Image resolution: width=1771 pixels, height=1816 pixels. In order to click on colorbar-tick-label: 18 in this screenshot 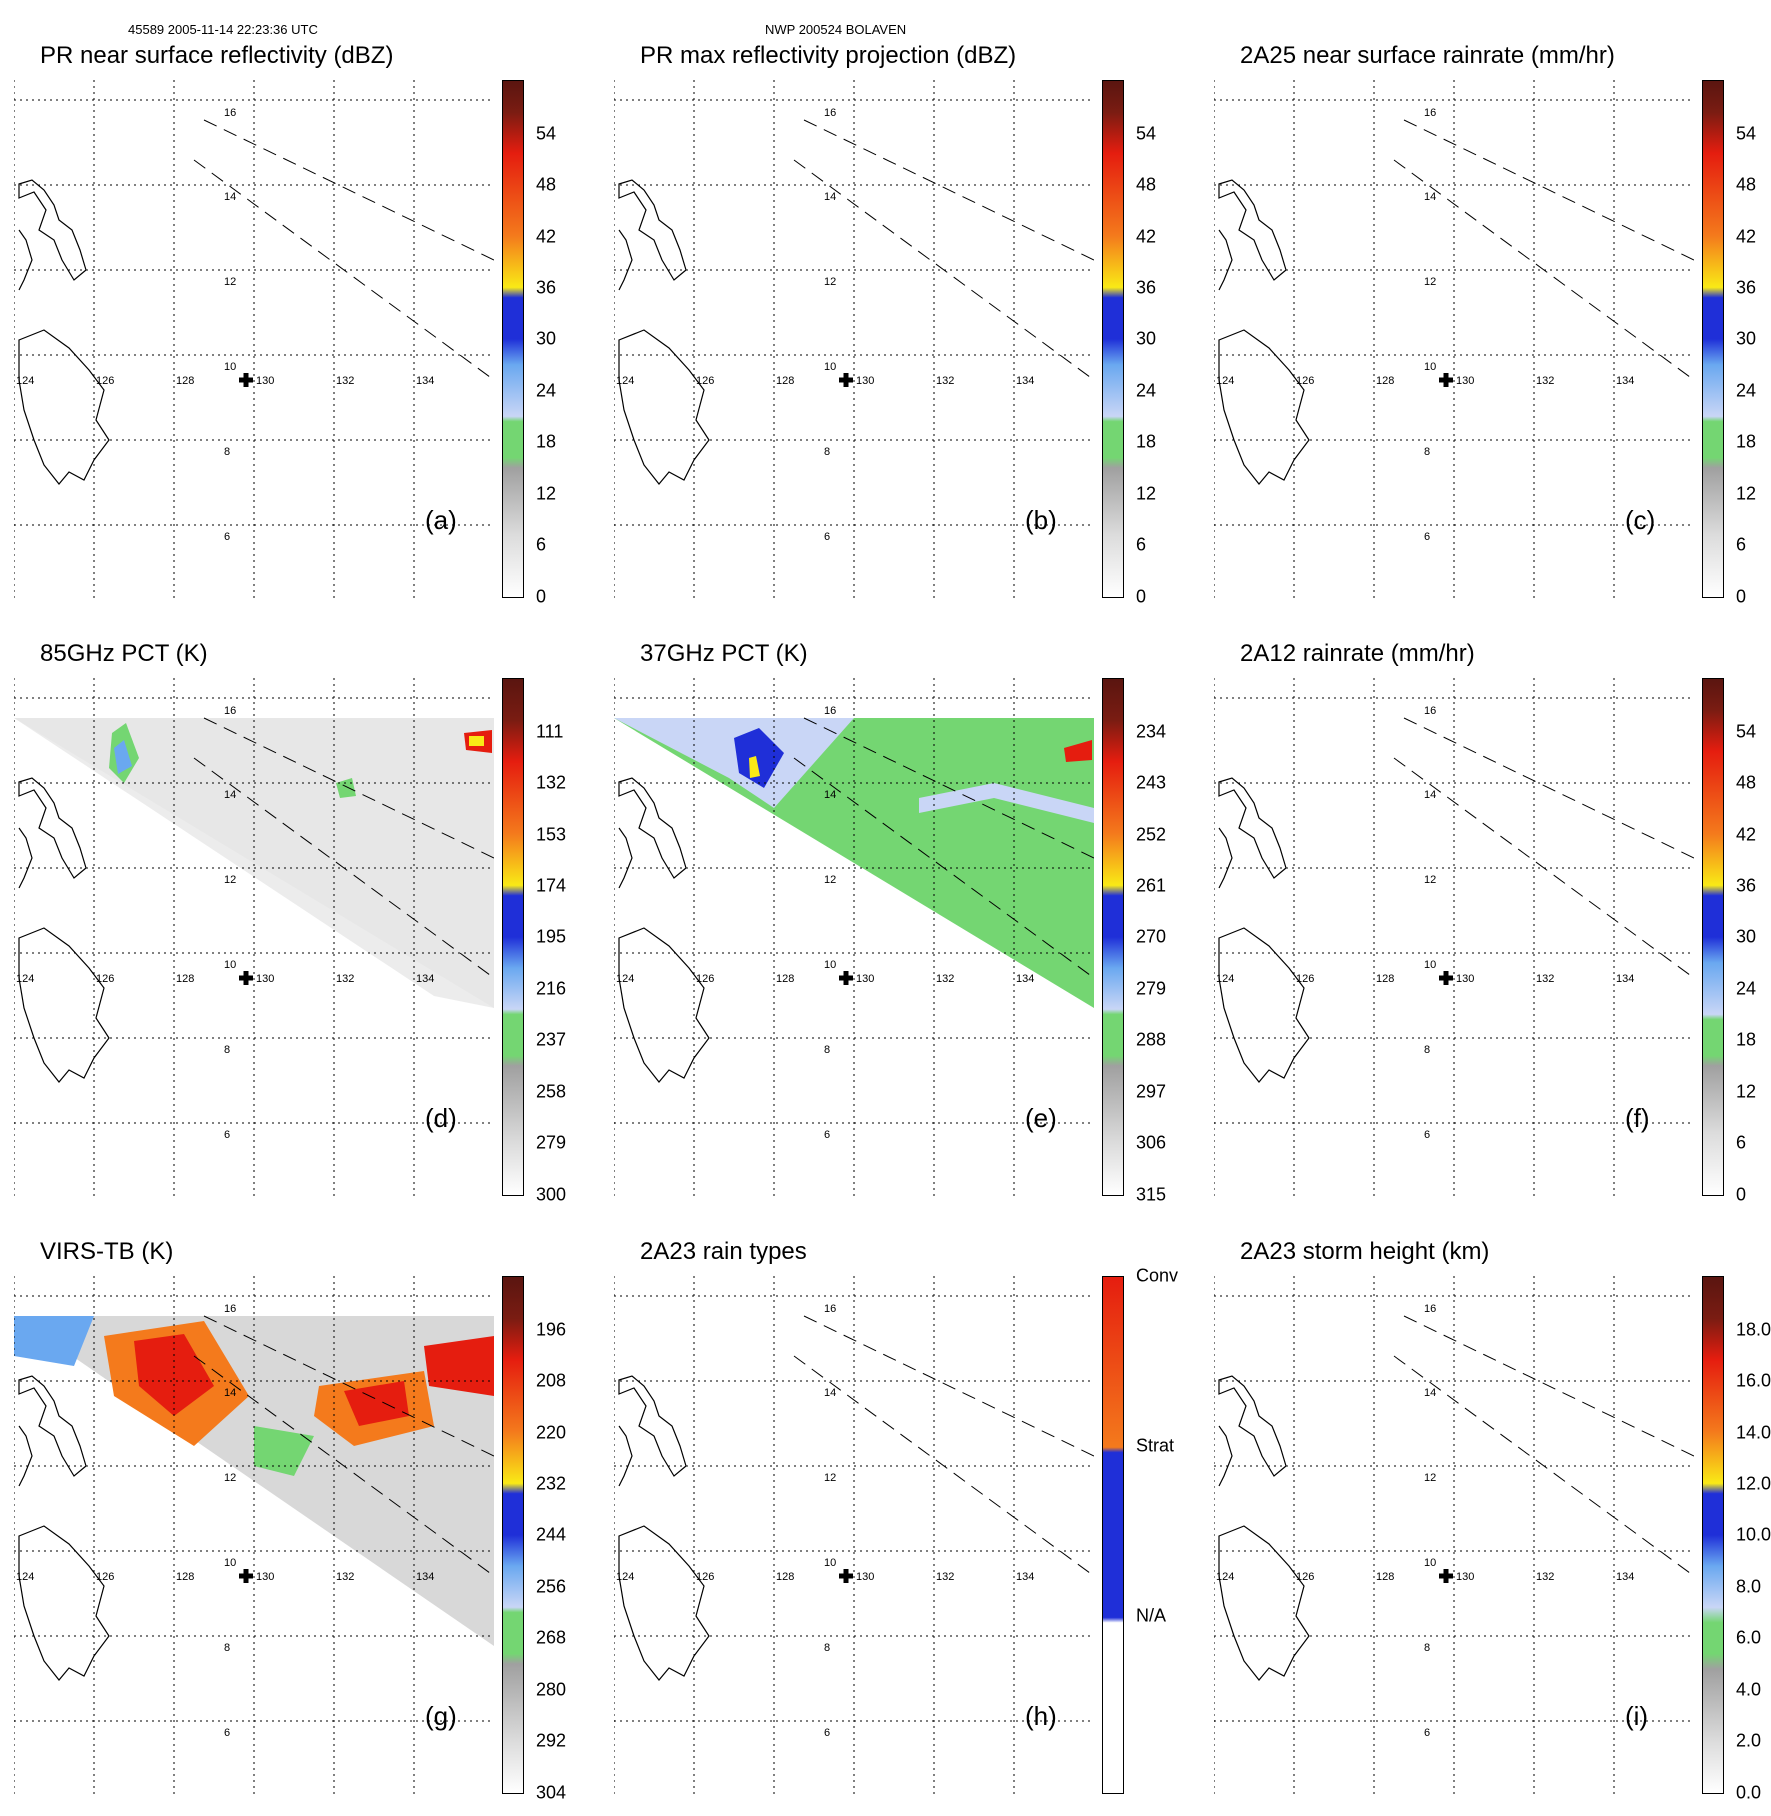, I will do `click(1146, 441)`.